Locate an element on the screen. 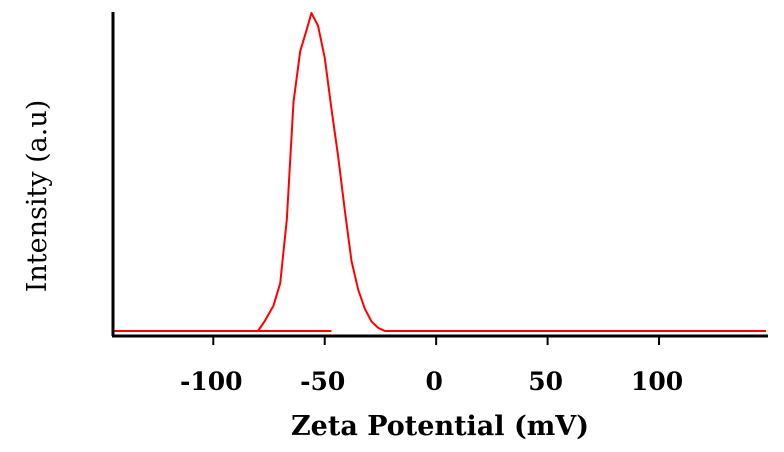  x-tick-label: 0 is located at coordinates (433, 381).